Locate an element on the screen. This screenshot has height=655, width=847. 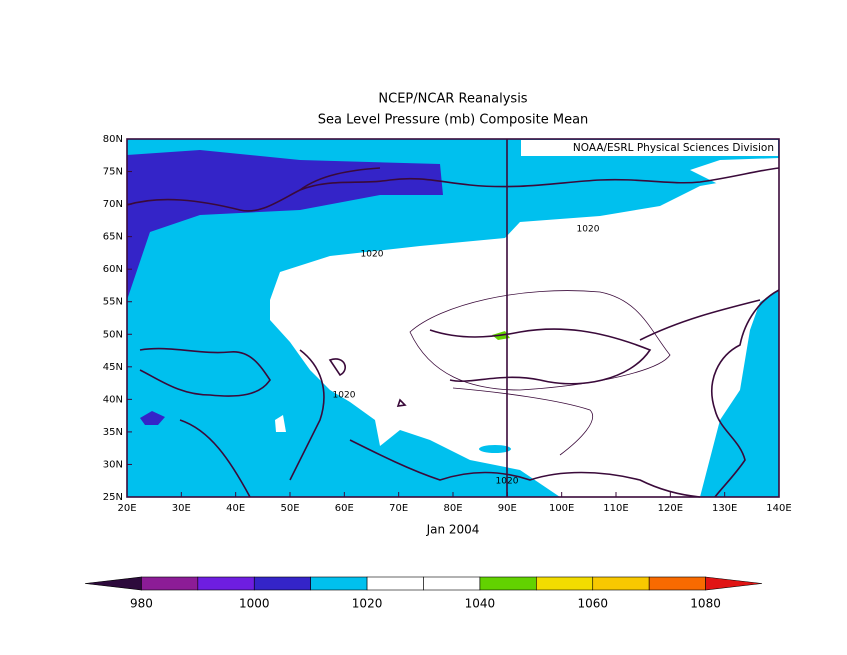
lon-tick-label: 50E is located at coordinates (289, 508).